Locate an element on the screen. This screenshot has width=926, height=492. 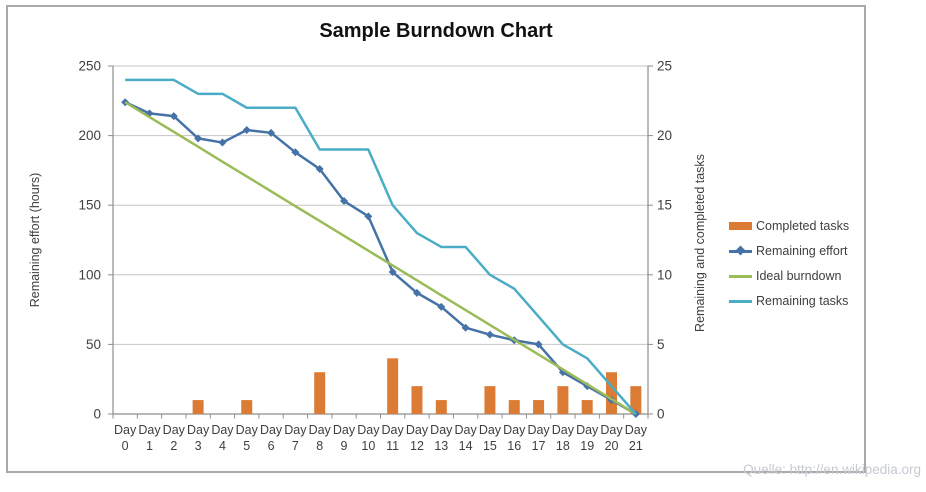
bar-swatch is located at coordinates (740, 225).